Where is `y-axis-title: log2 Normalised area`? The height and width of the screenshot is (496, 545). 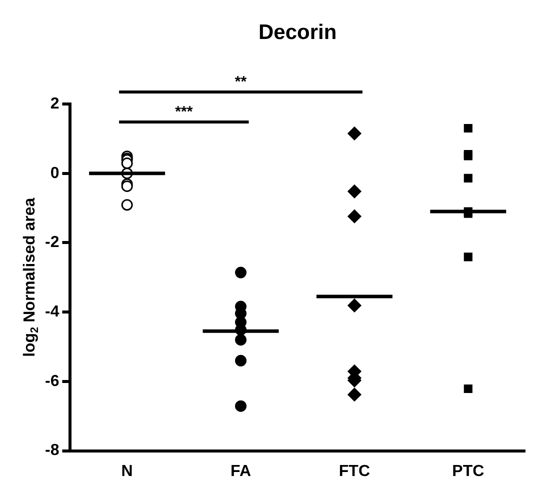 y-axis-title: log2 Normalised area is located at coordinates (31, 277).